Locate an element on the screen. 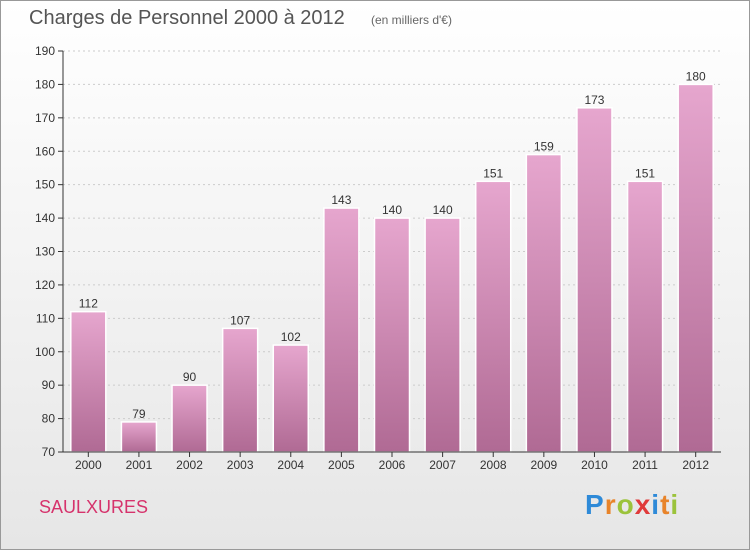 The image size is (750, 550). logo-letter: P is located at coordinates (595, 504).